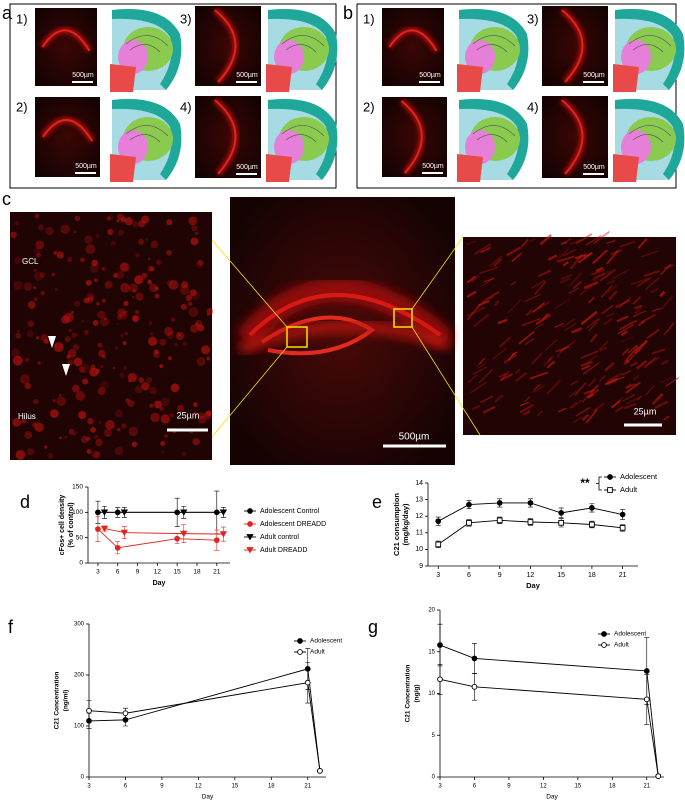  I want to click on legend-marker, so click(250, 524).